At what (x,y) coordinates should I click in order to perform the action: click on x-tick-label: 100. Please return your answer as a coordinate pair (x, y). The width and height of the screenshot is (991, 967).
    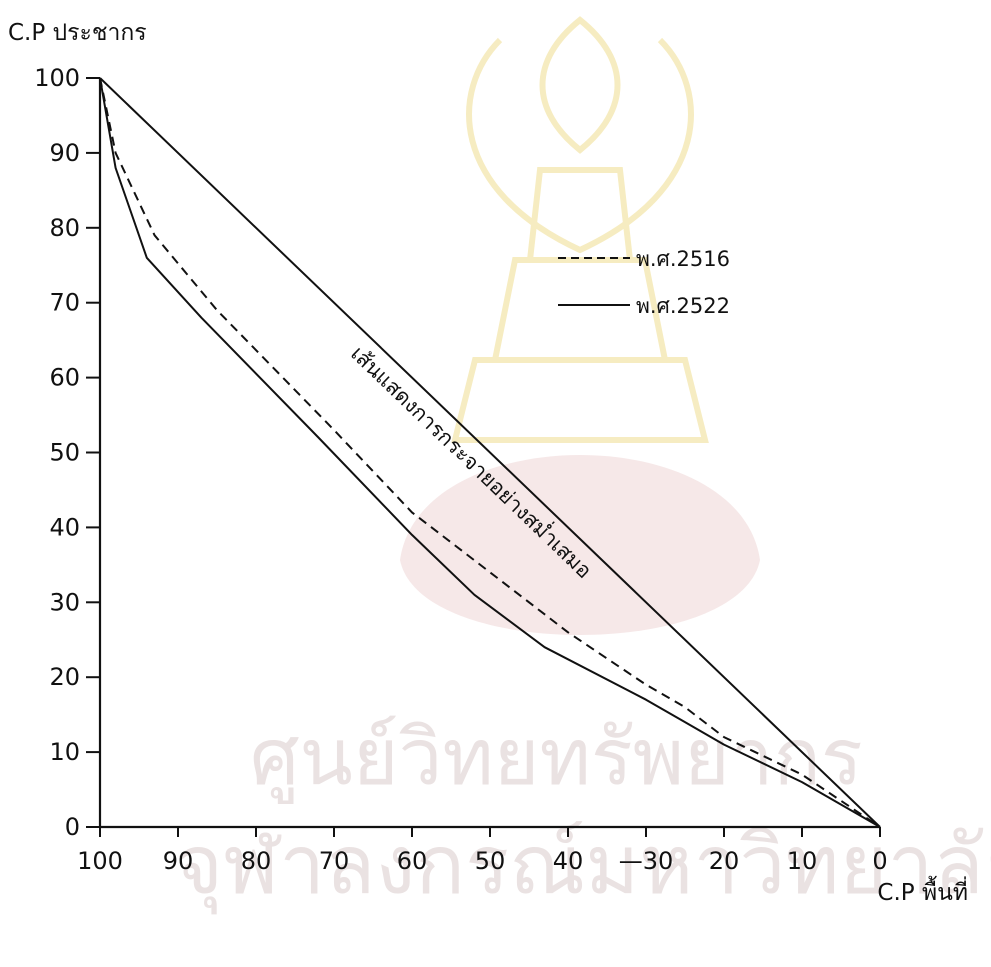
    Looking at the image, I should click on (100, 861).